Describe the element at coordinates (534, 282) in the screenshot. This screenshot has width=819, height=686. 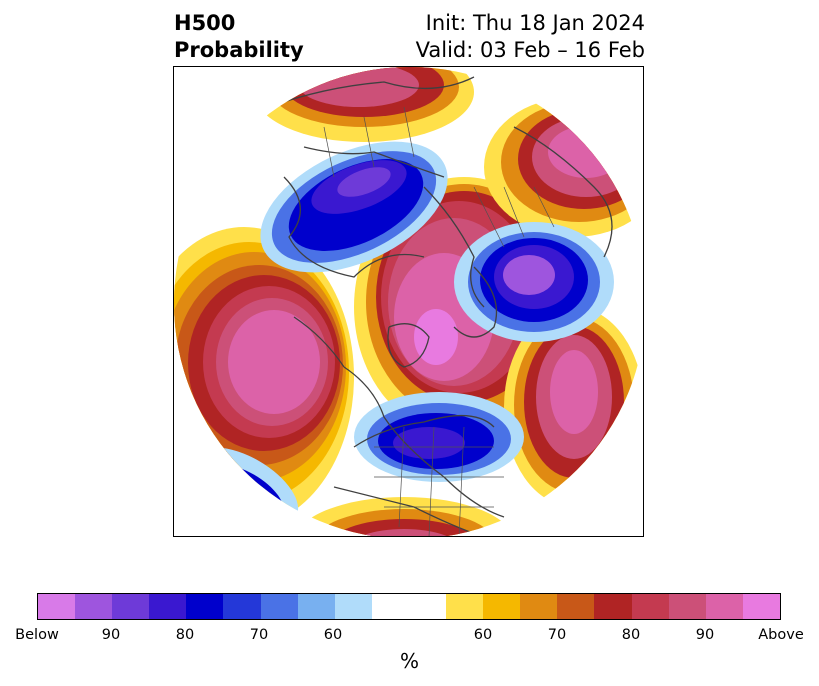
I see `anomaly-below-atlantic` at that location.